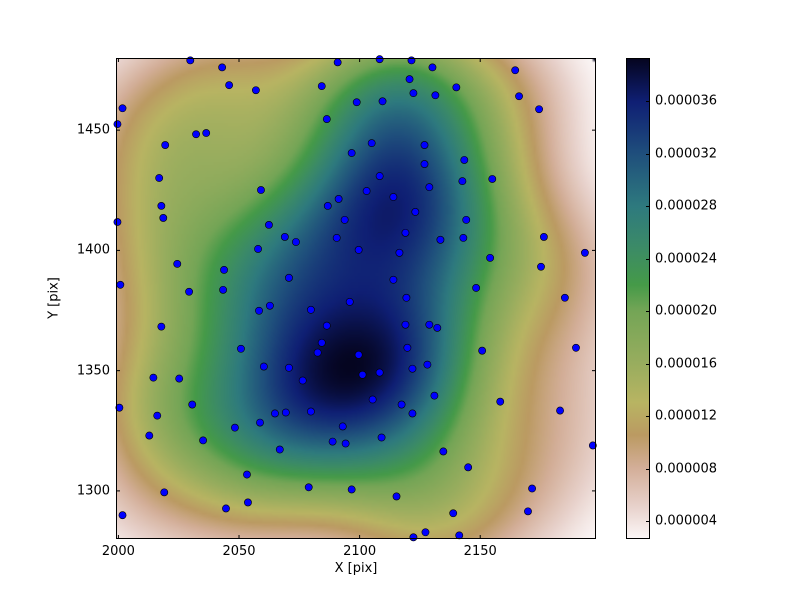  I want to click on y-tick-label: 1450, so click(93, 130).